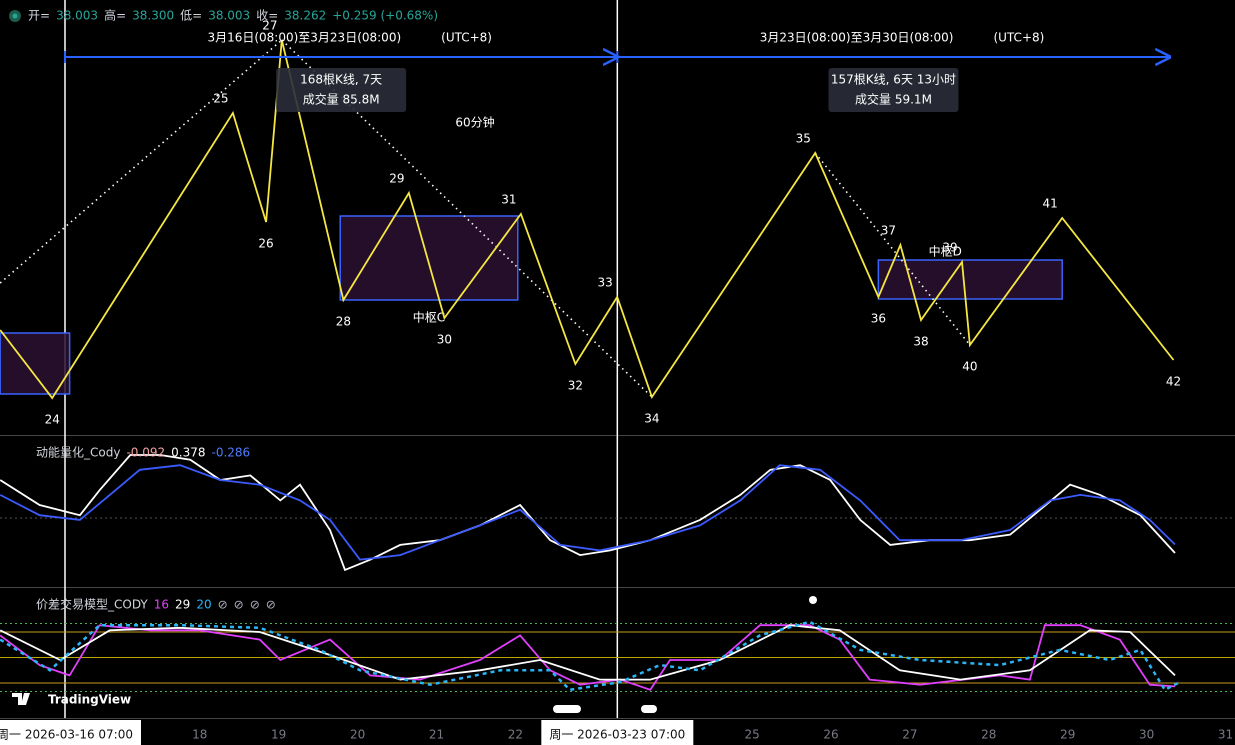 Image resolution: width=1235 pixels, height=745 pixels. I want to click on x-tick-label: 19, so click(278, 735).